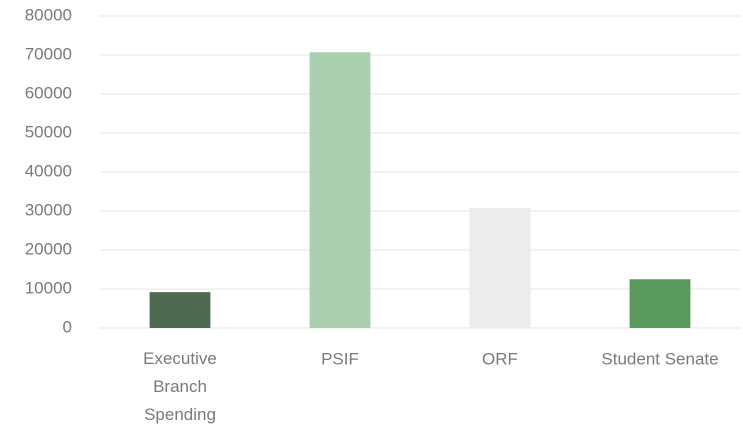  Describe the element at coordinates (180, 386) in the screenshot. I see `x-tick-label: Executive Branch Spending` at that location.